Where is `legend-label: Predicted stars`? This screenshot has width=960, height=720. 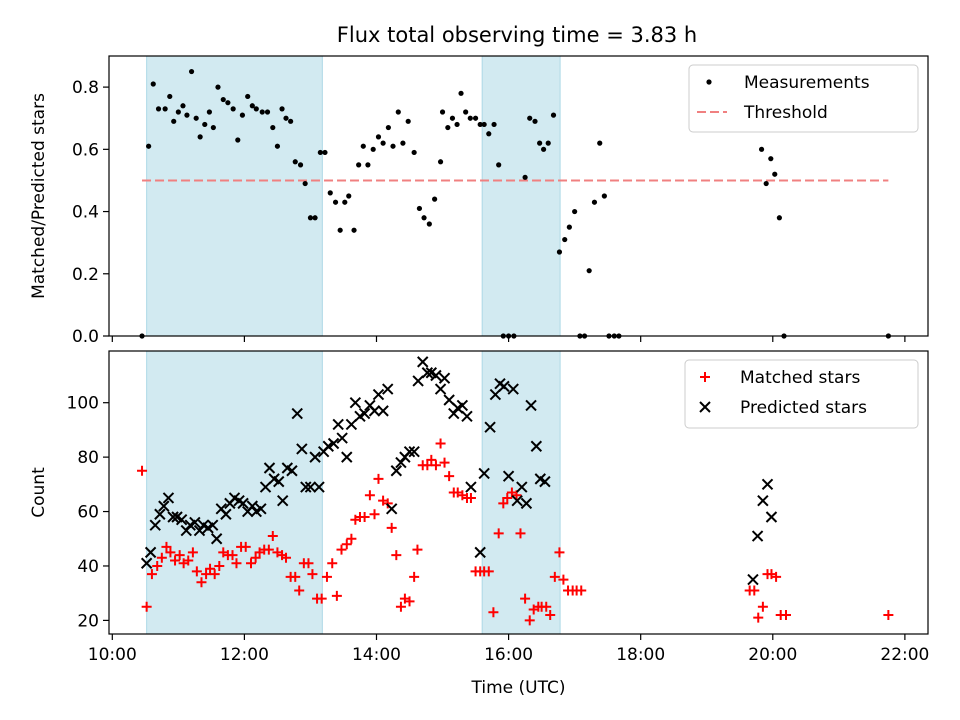
legend-label: Predicted stars is located at coordinates (803, 408).